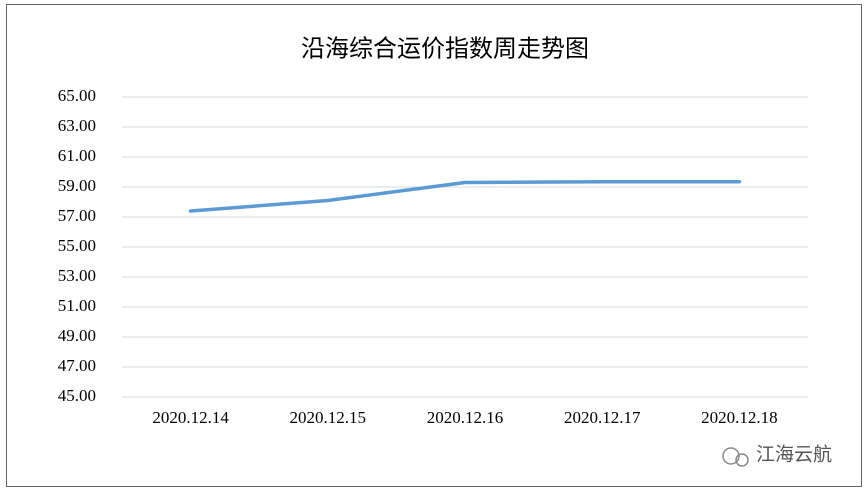  I want to click on y-tick-label: 61.00, so click(77, 155).